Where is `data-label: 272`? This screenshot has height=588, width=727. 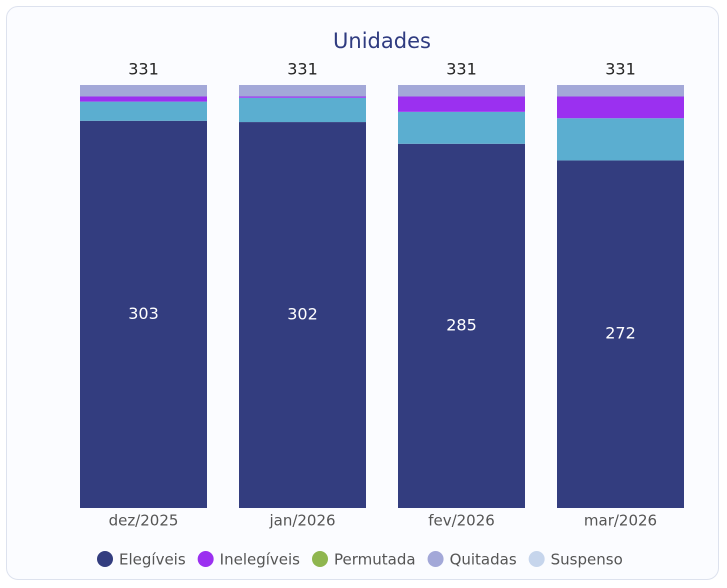
data-label: 272 is located at coordinates (620, 333).